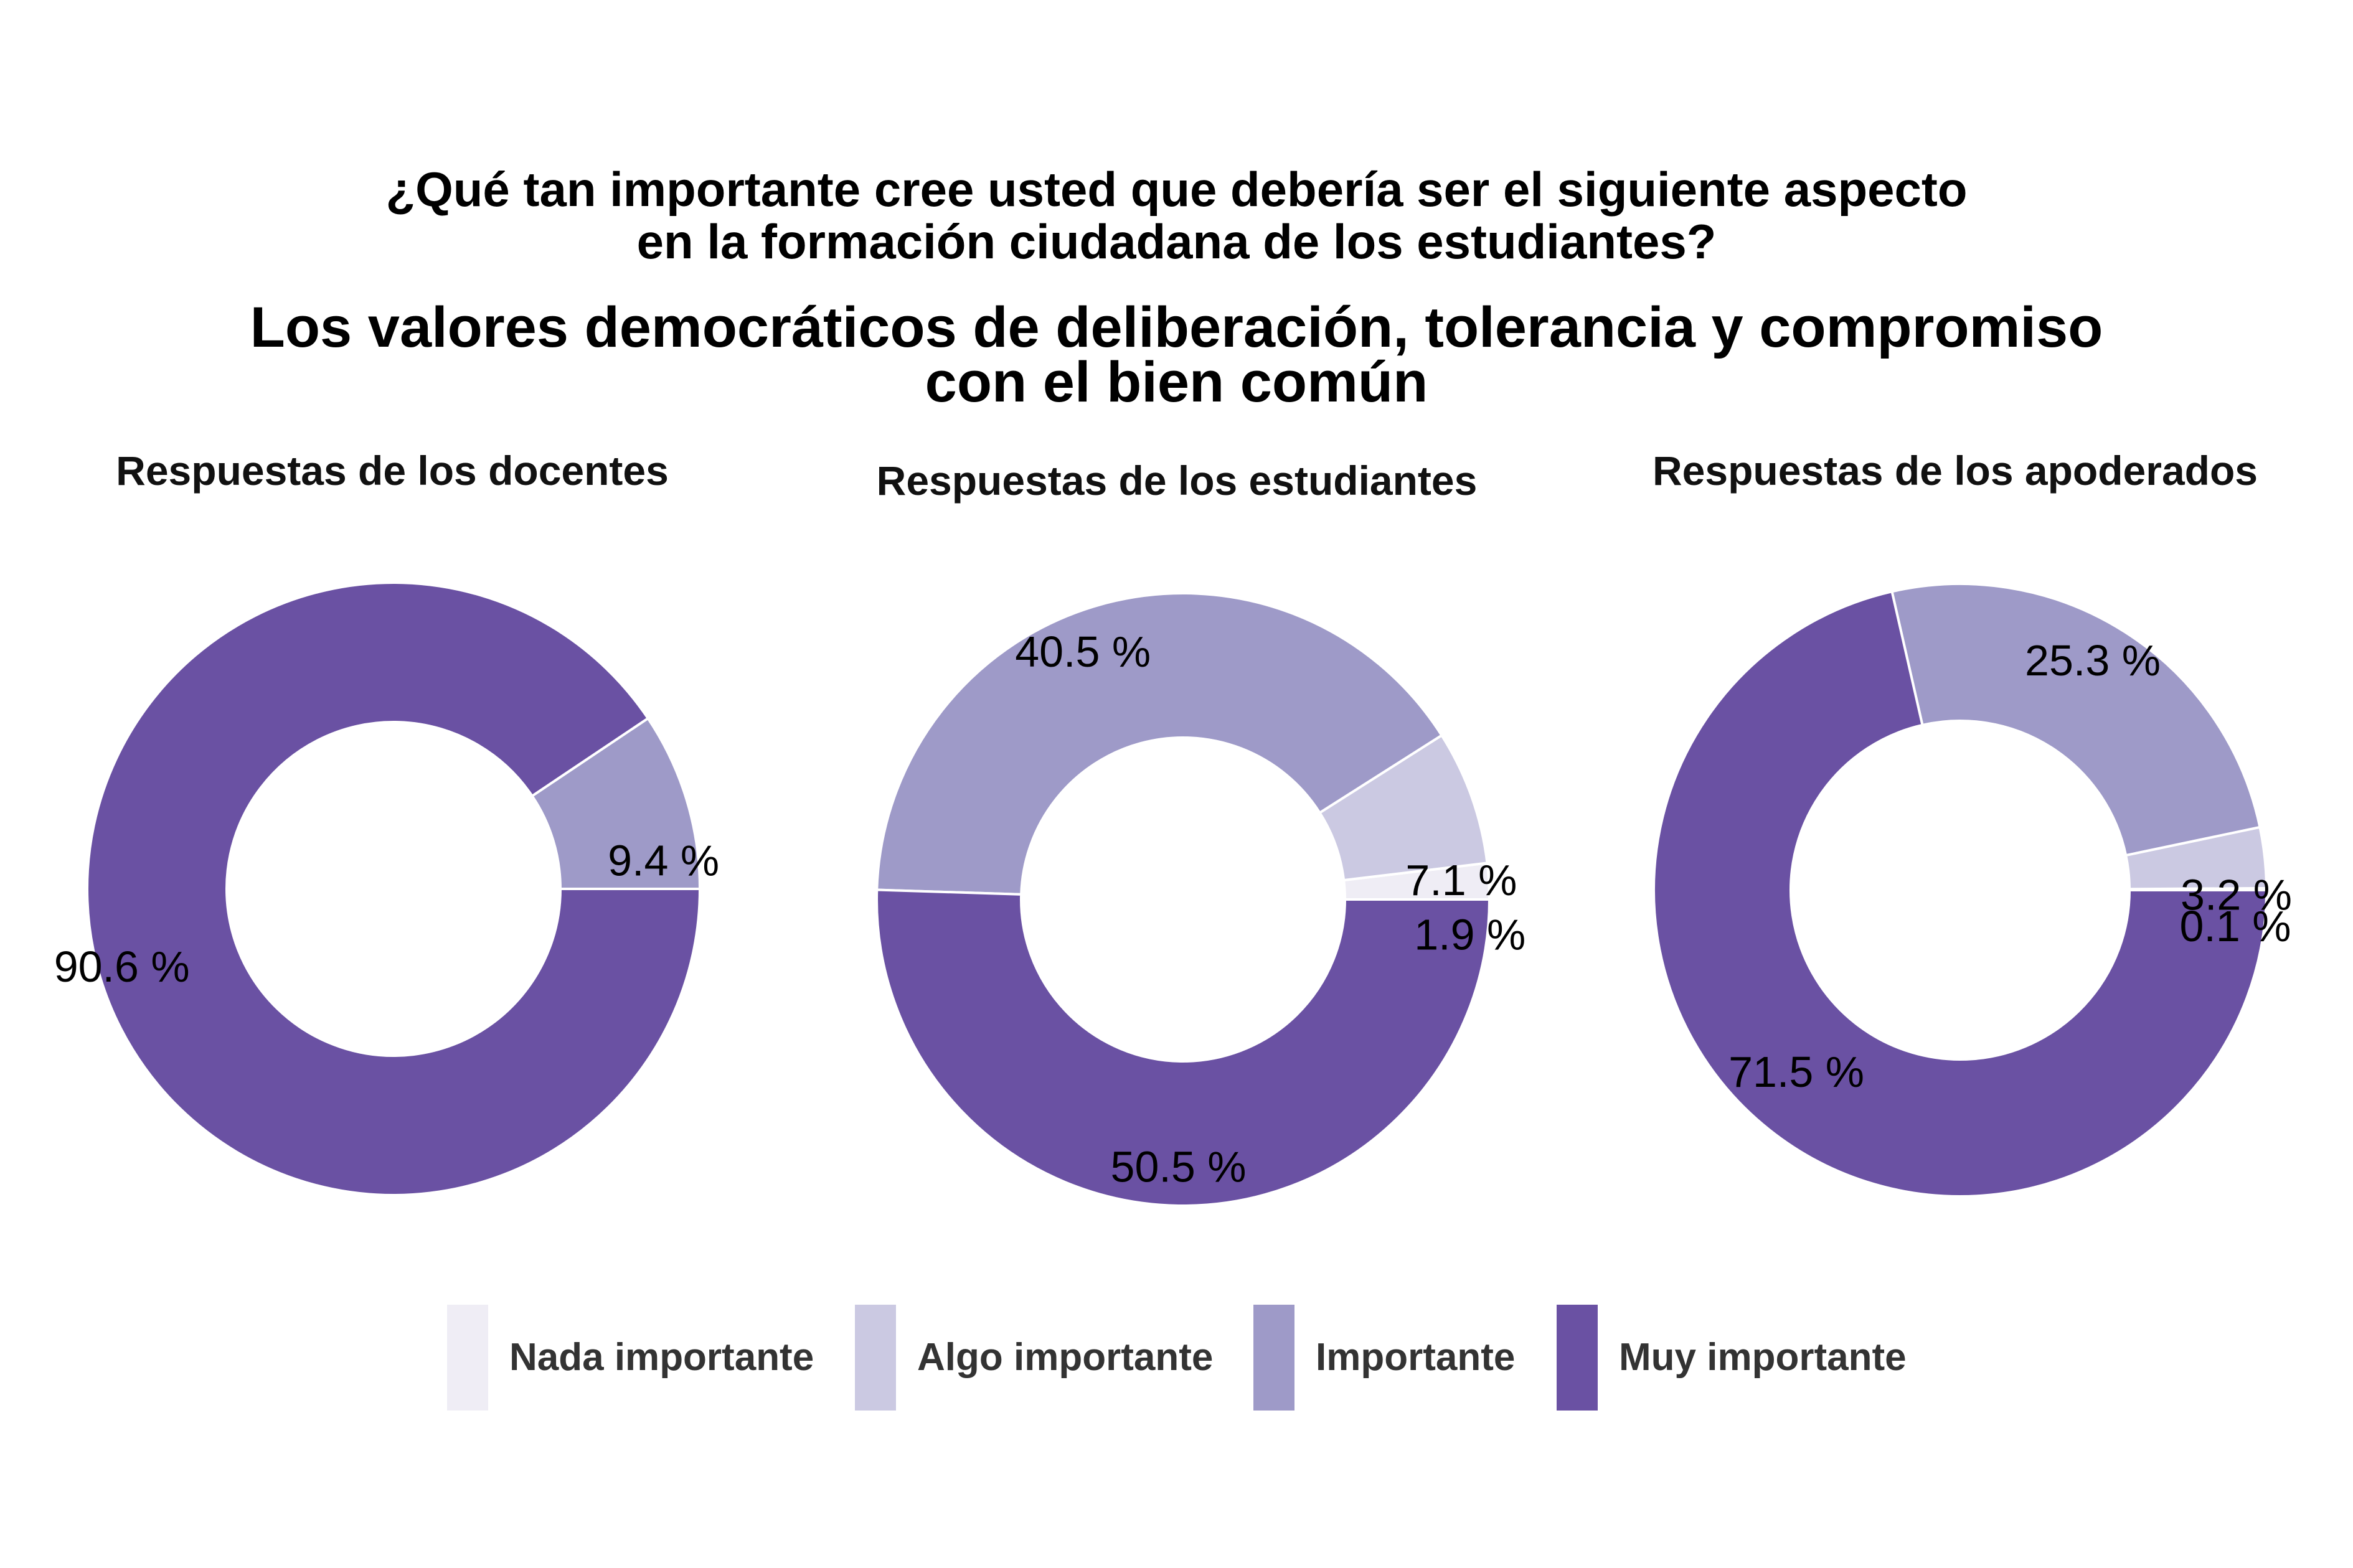  Describe the element at coordinates (467, 1358) in the screenshot. I see `legend-key-nada-importante` at that location.